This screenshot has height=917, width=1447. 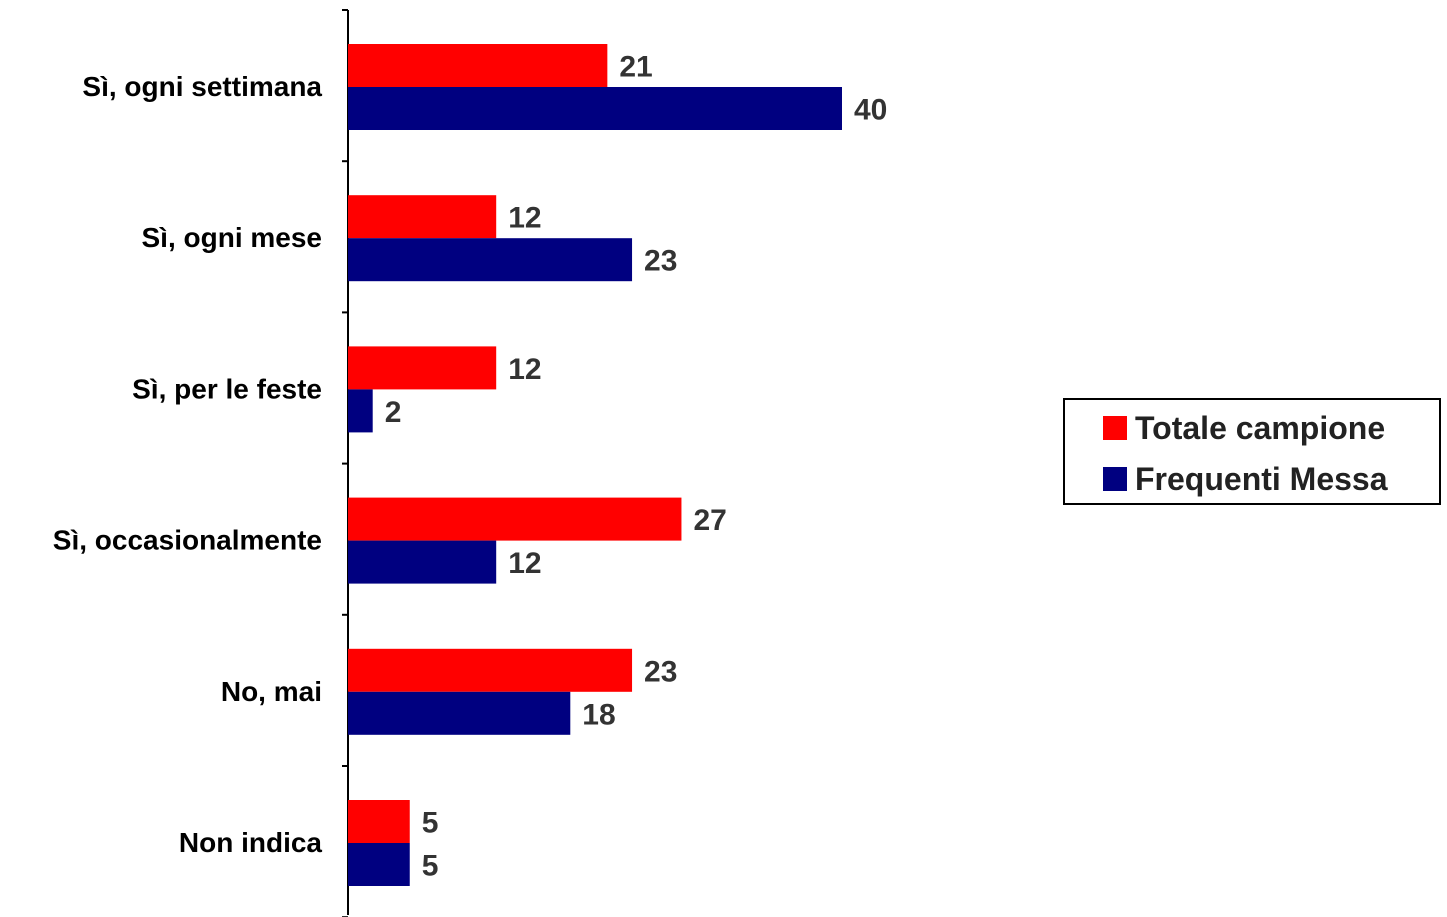 What do you see at coordinates (422, 368) in the screenshot?
I see `bar-totale-campione-si-per-le-feste` at bounding box center [422, 368].